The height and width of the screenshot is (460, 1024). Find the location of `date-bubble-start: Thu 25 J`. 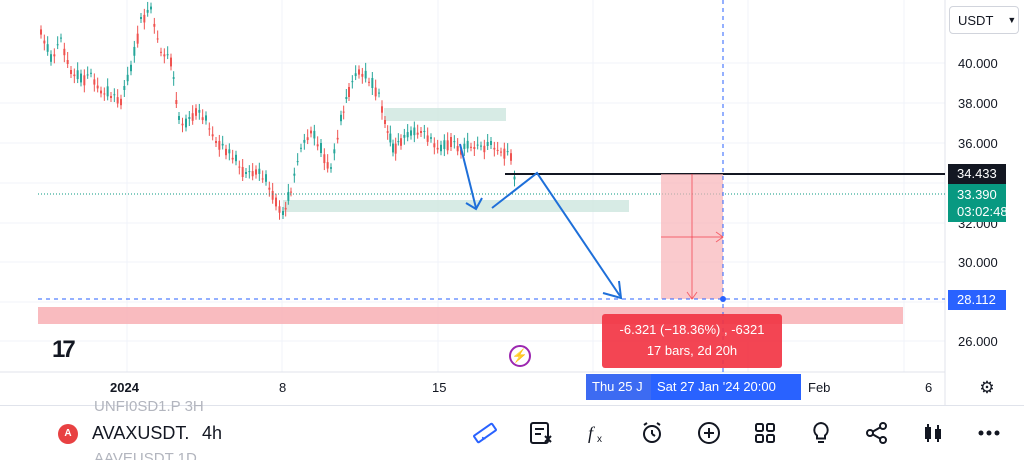

date-bubble-start: Thu 25 J is located at coordinates (619, 387).